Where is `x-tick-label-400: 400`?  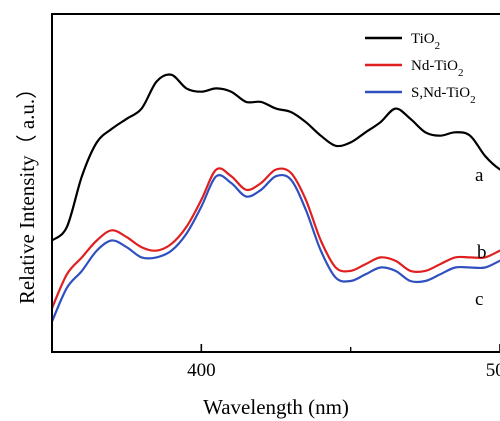 x-tick-label-400: 400 is located at coordinates (201, 370).